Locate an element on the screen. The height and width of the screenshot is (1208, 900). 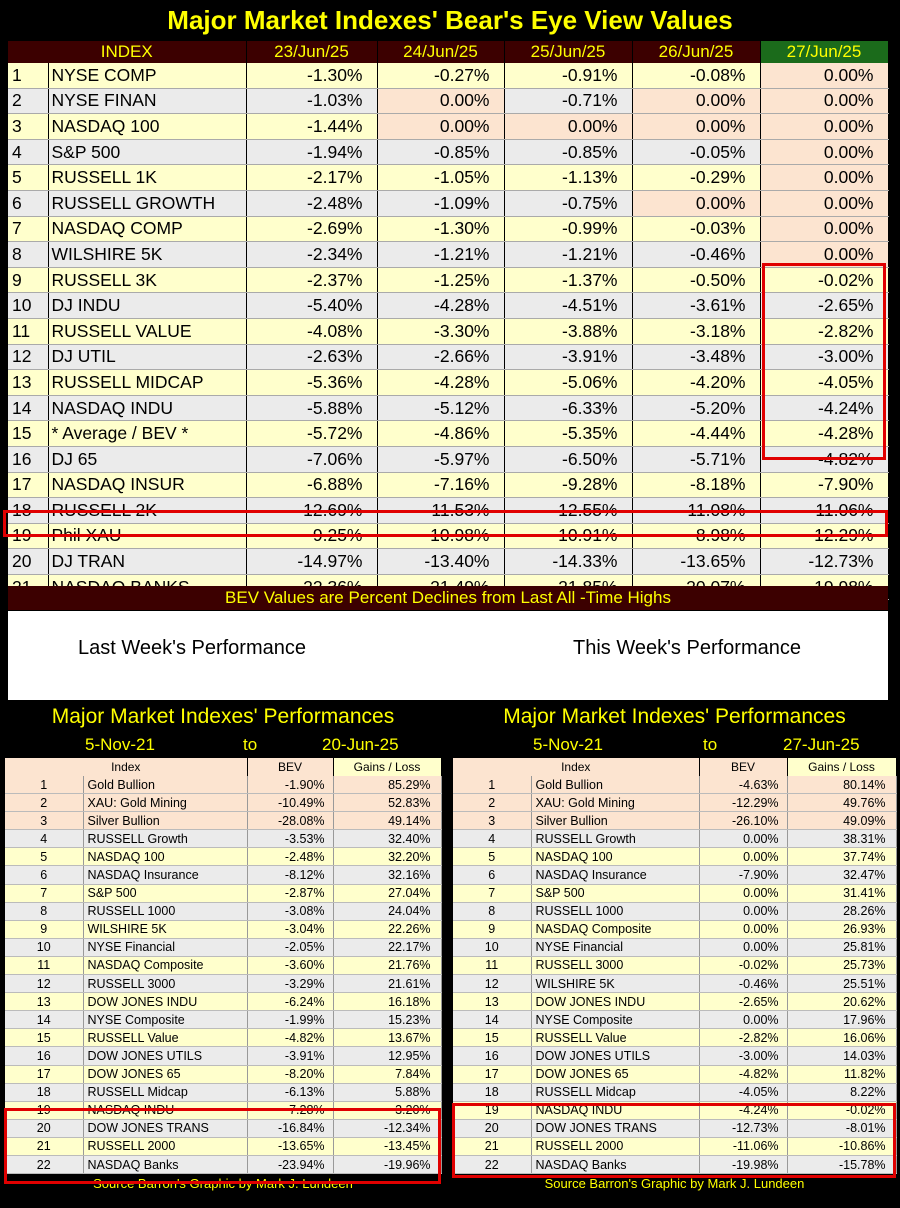
perf-row: 15 RUSSELL Value -2.82% 16.06% is located at coordinates (675, 1038).